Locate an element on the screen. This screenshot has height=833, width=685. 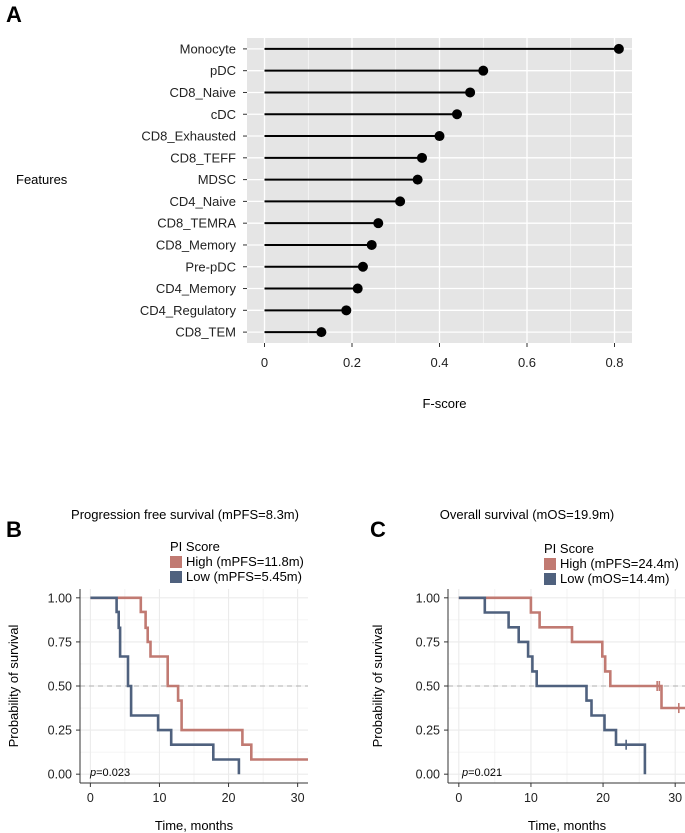
y-tick-label: Monocyte is located at coordinates (208, 48).